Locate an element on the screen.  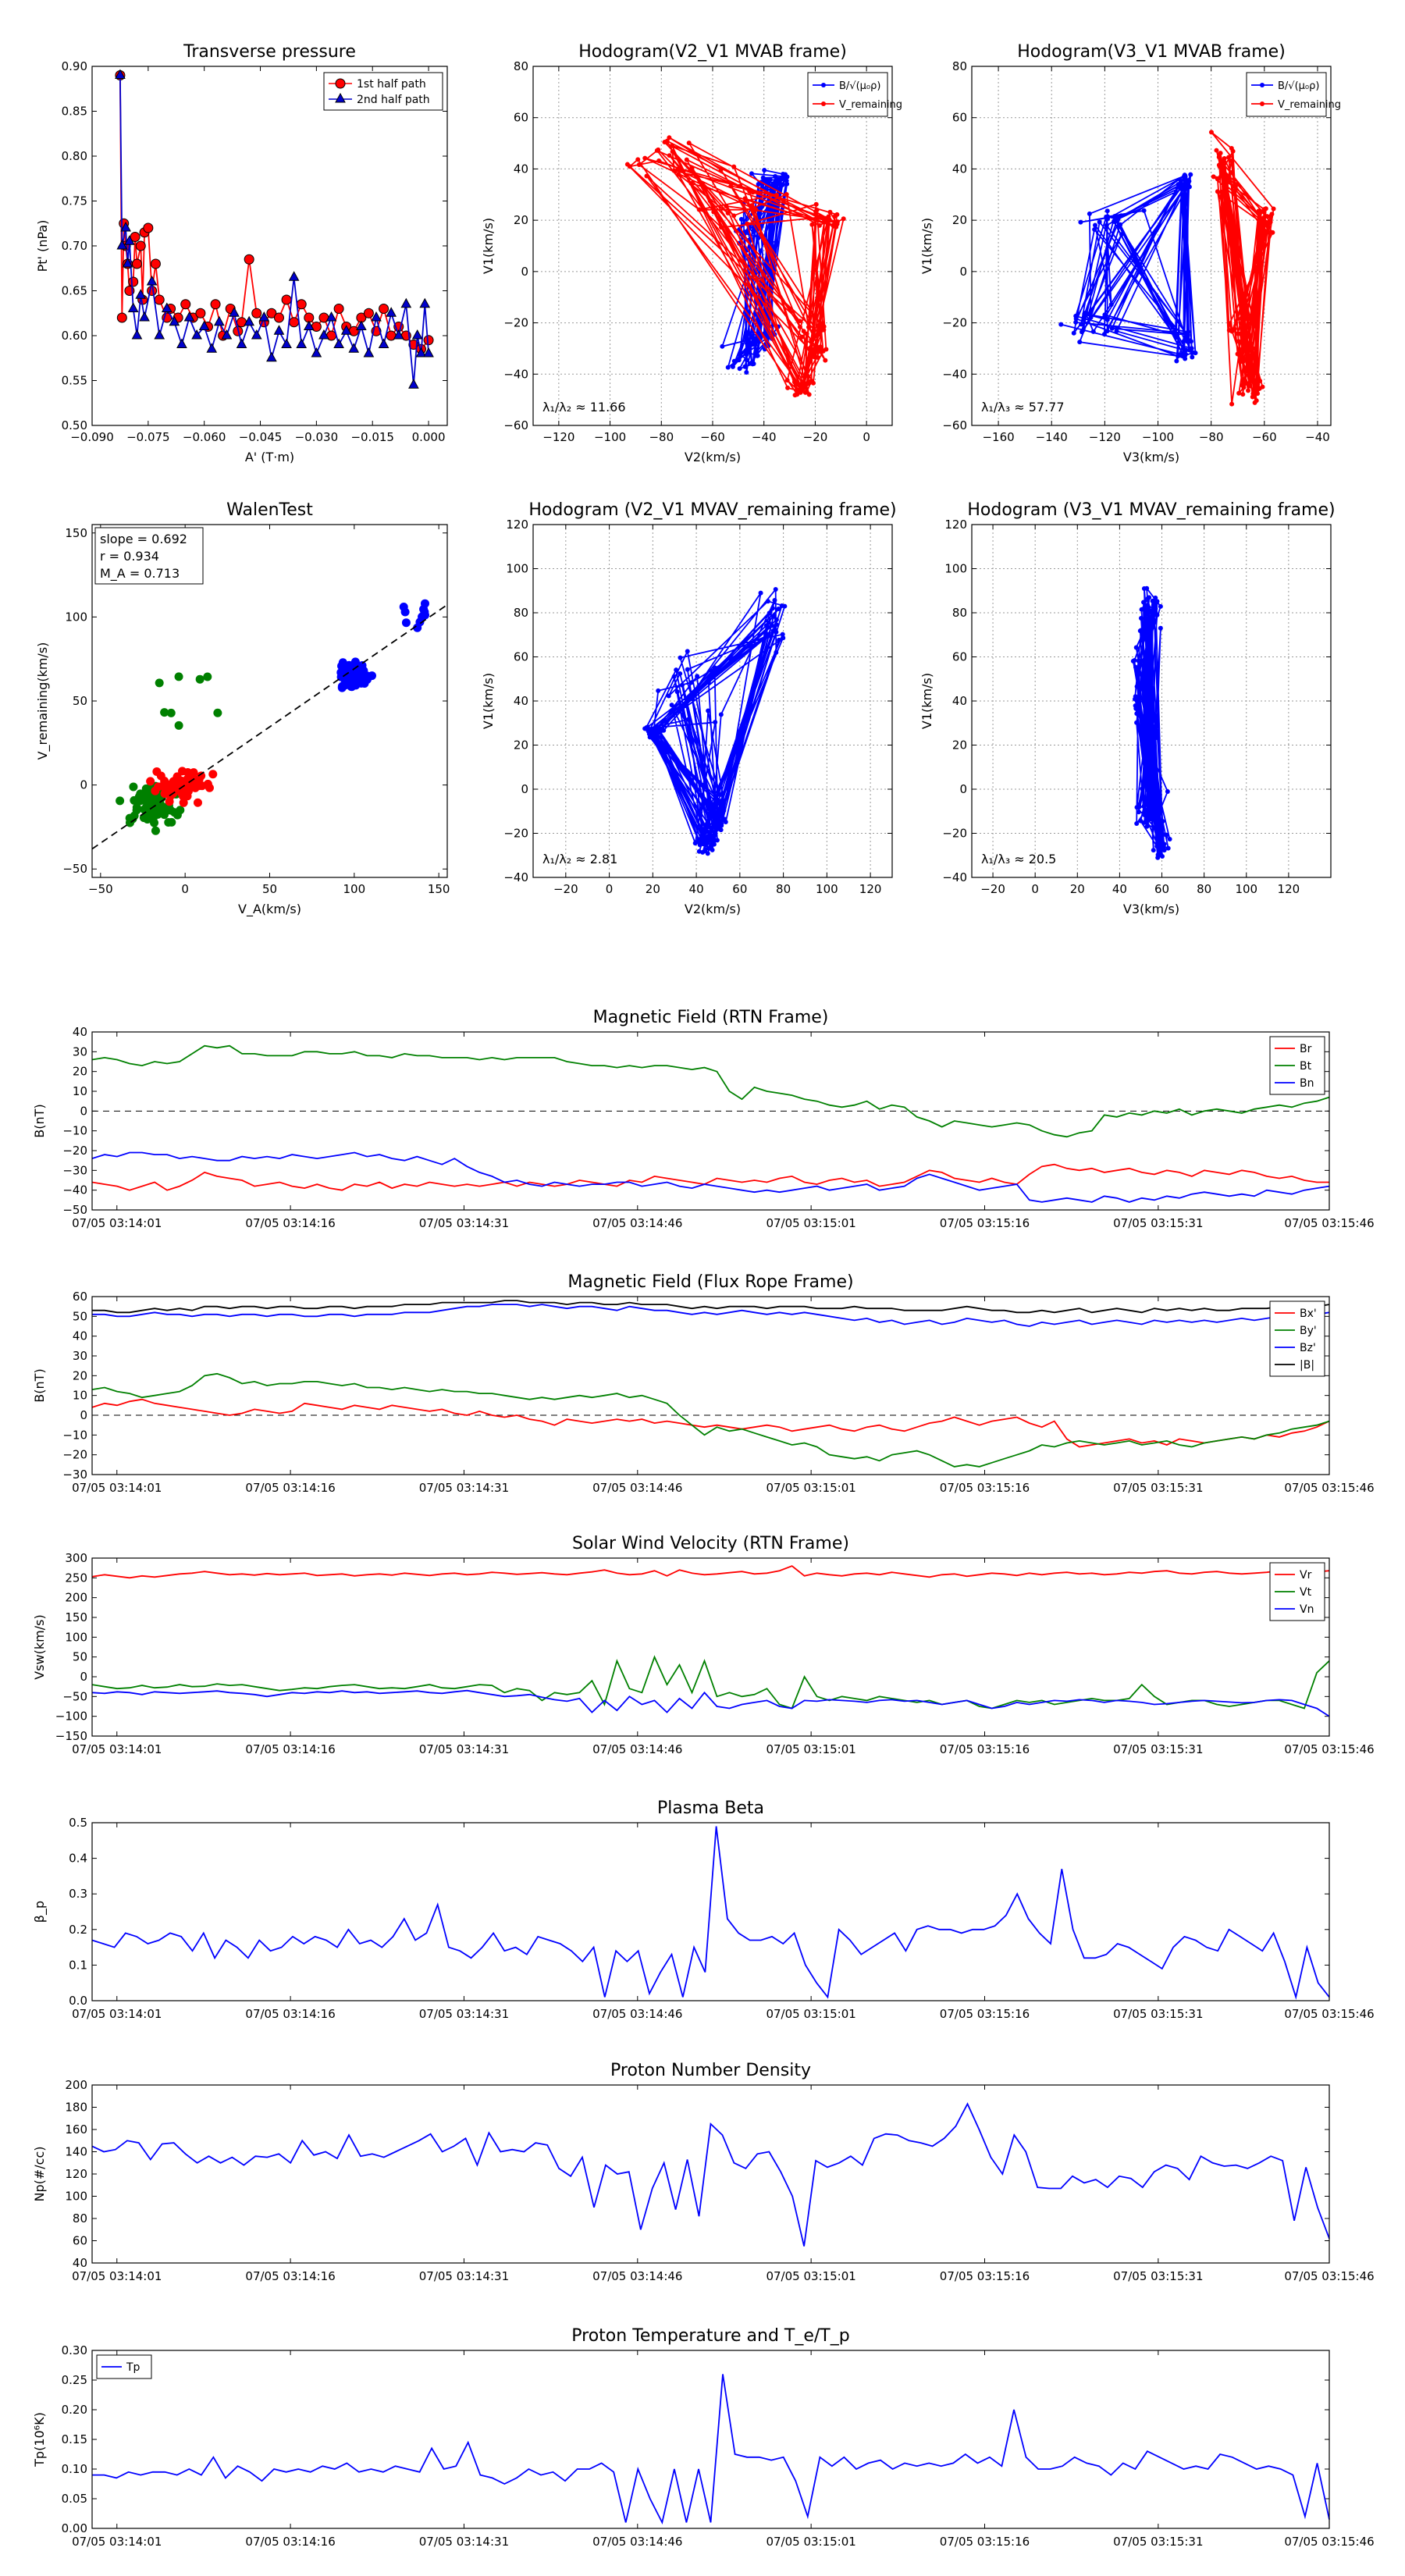
time-tick-label: 07/05 03:15:31 is located at coordinates (1158, 2276).